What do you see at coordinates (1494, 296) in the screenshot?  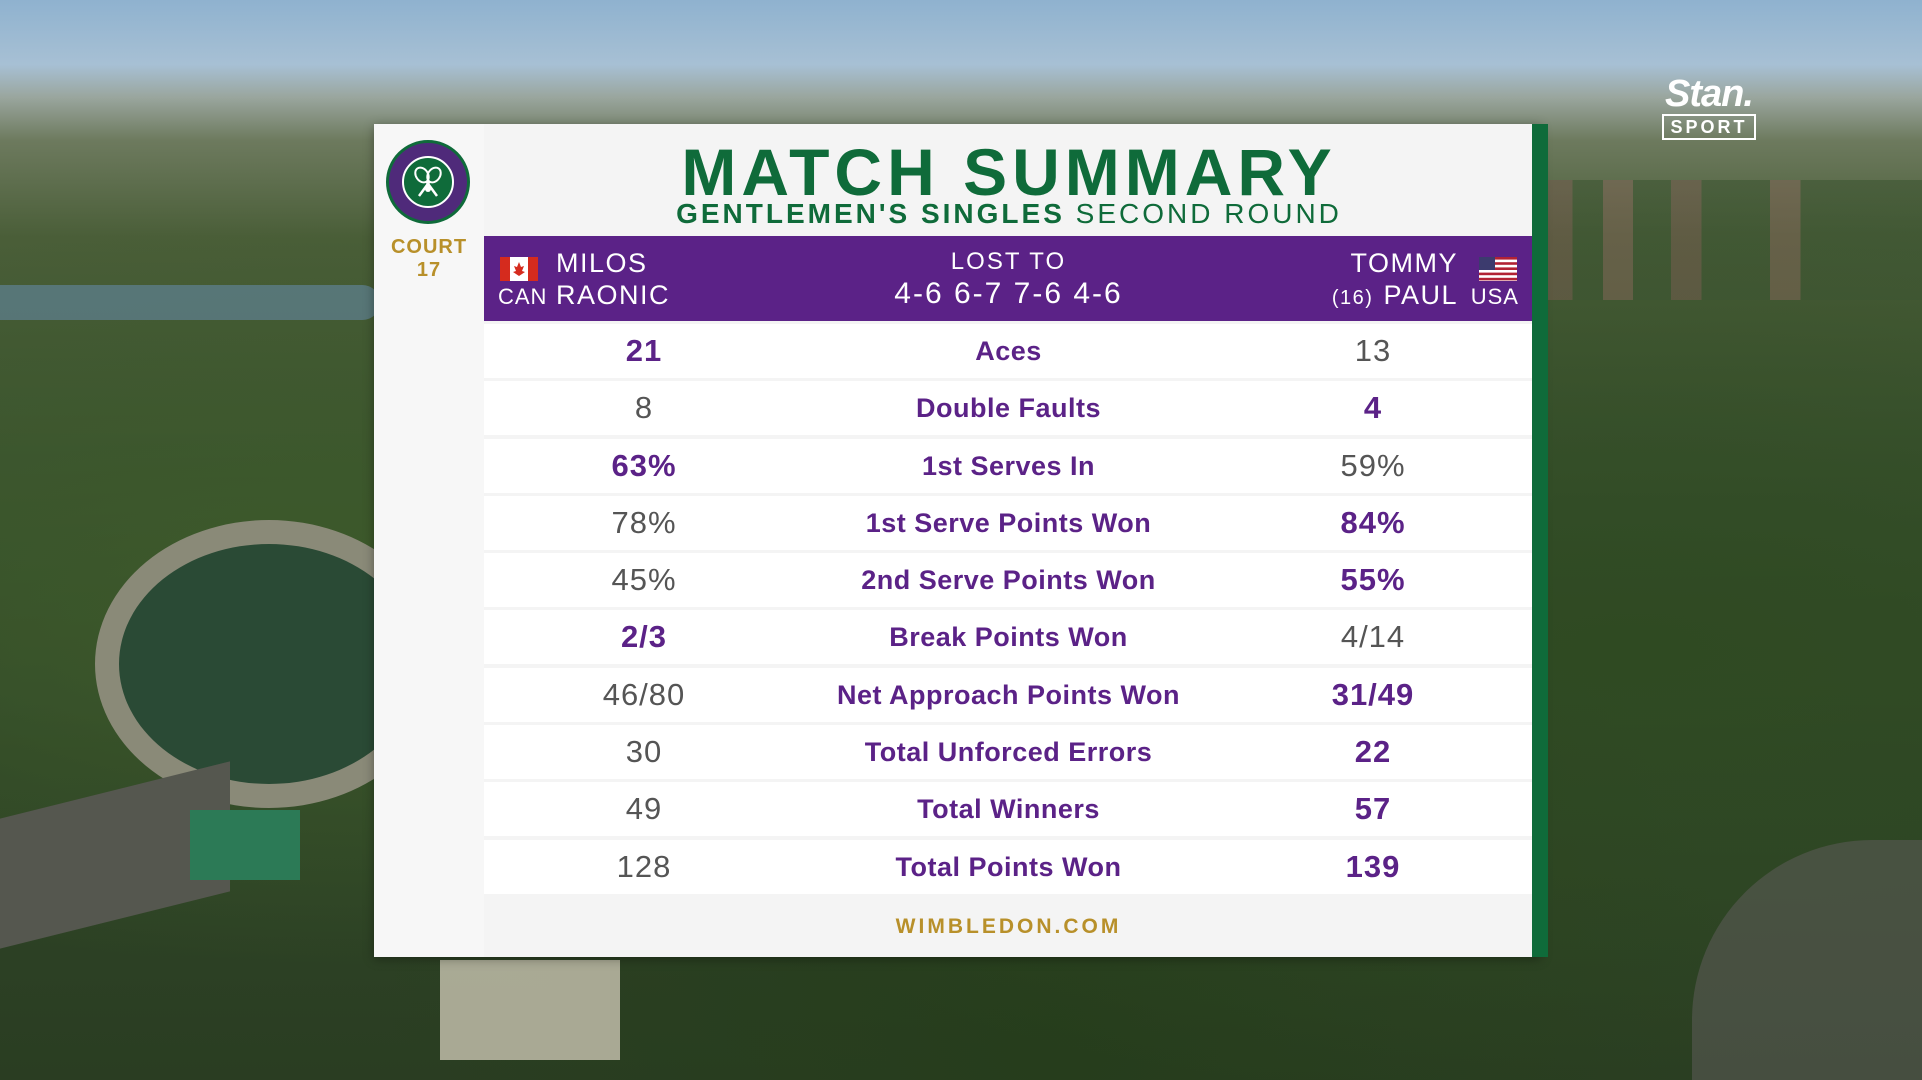 I see `player2-country: USA` at bounding box center [1494, 296].